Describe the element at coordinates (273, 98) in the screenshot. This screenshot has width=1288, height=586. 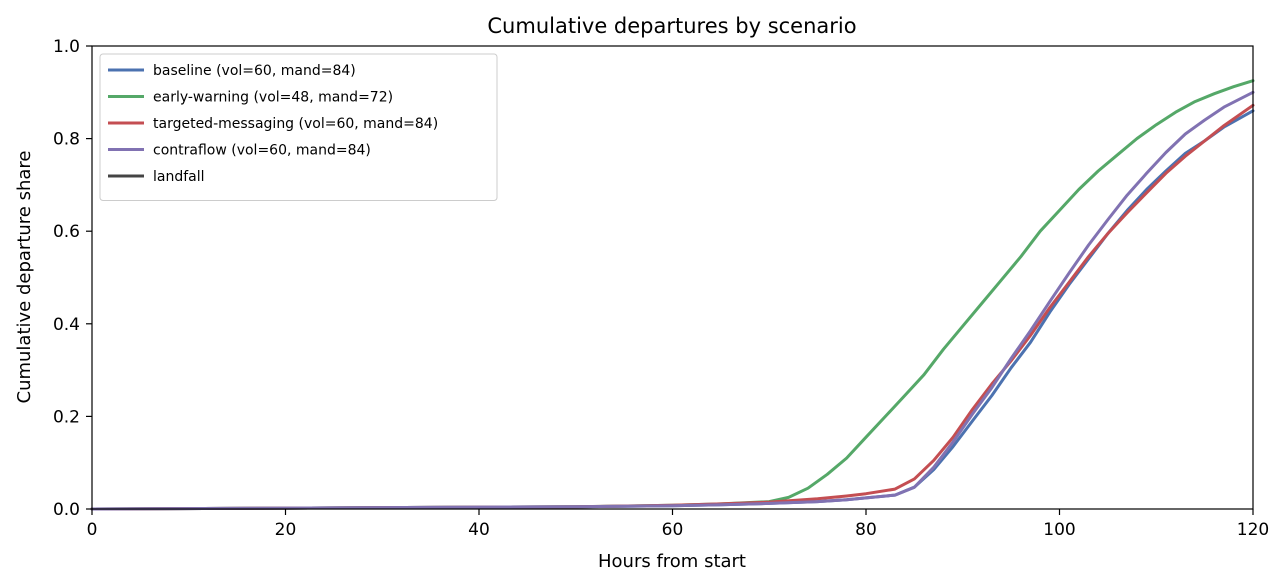
I see `legend-label: early-warning (vol=48, mand=72)` at that location.